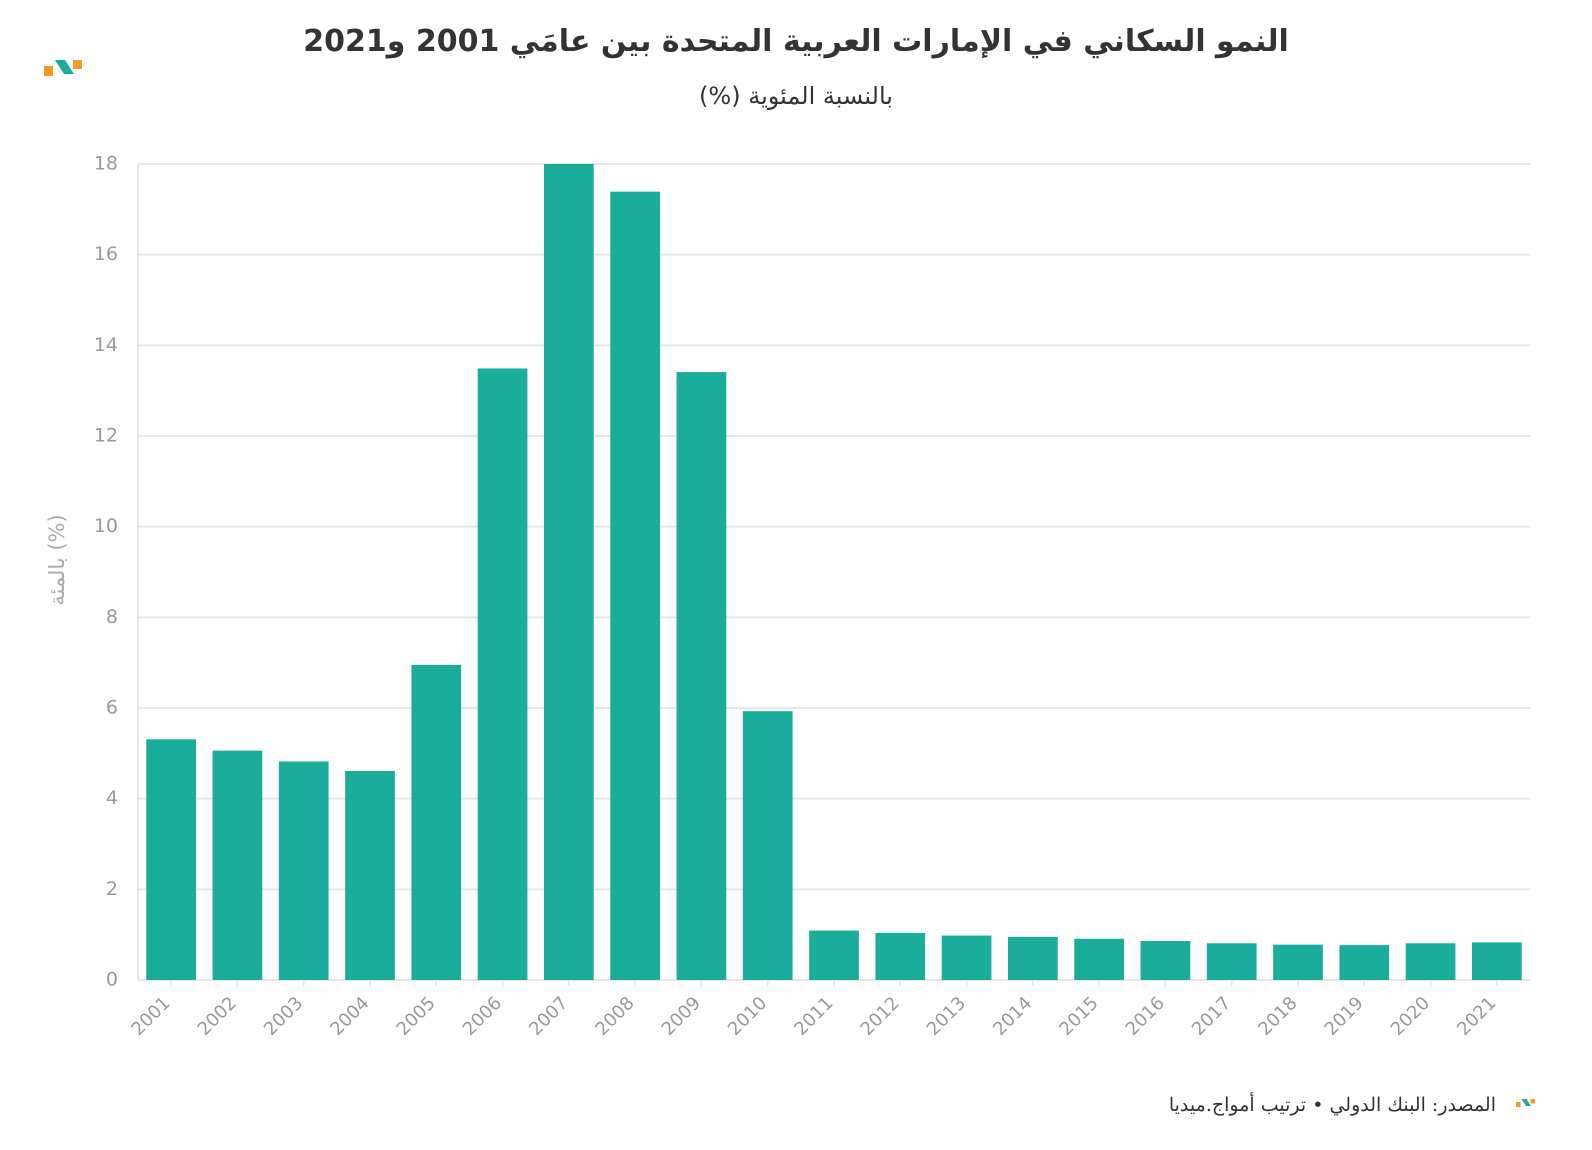 This screenshot has height=1150, width=1592. What do you see at coordinates (112, 889) in the screenshot?
I see `y-tick-label: 2` at bounding box center [112, 889].